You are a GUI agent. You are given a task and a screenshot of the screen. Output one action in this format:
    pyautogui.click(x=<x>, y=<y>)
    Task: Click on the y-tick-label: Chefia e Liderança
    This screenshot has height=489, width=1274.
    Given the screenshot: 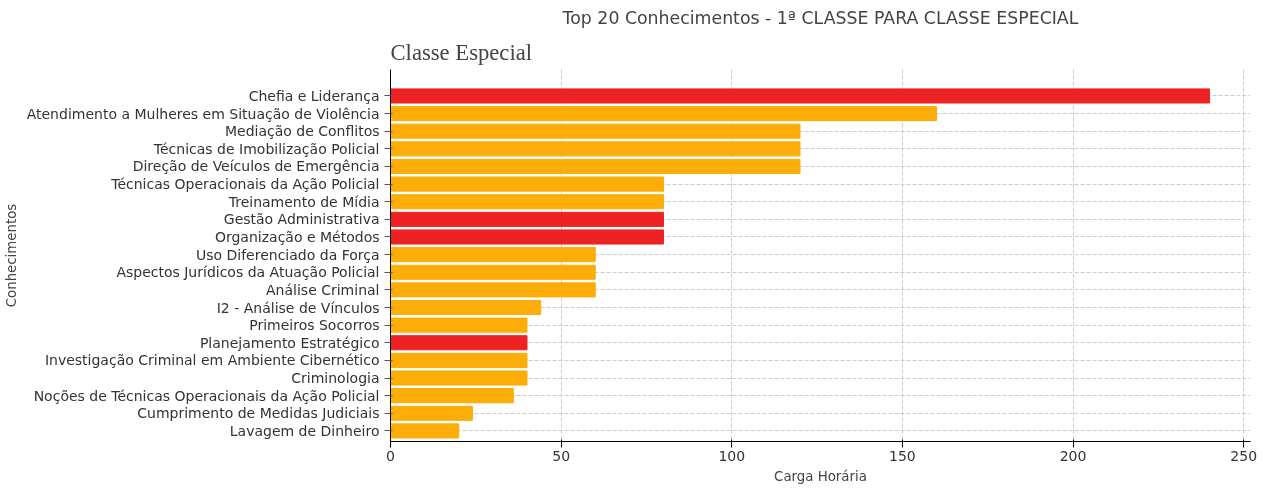 What is the action you would take?
    pyautogui.click(x=314, y=95)
    